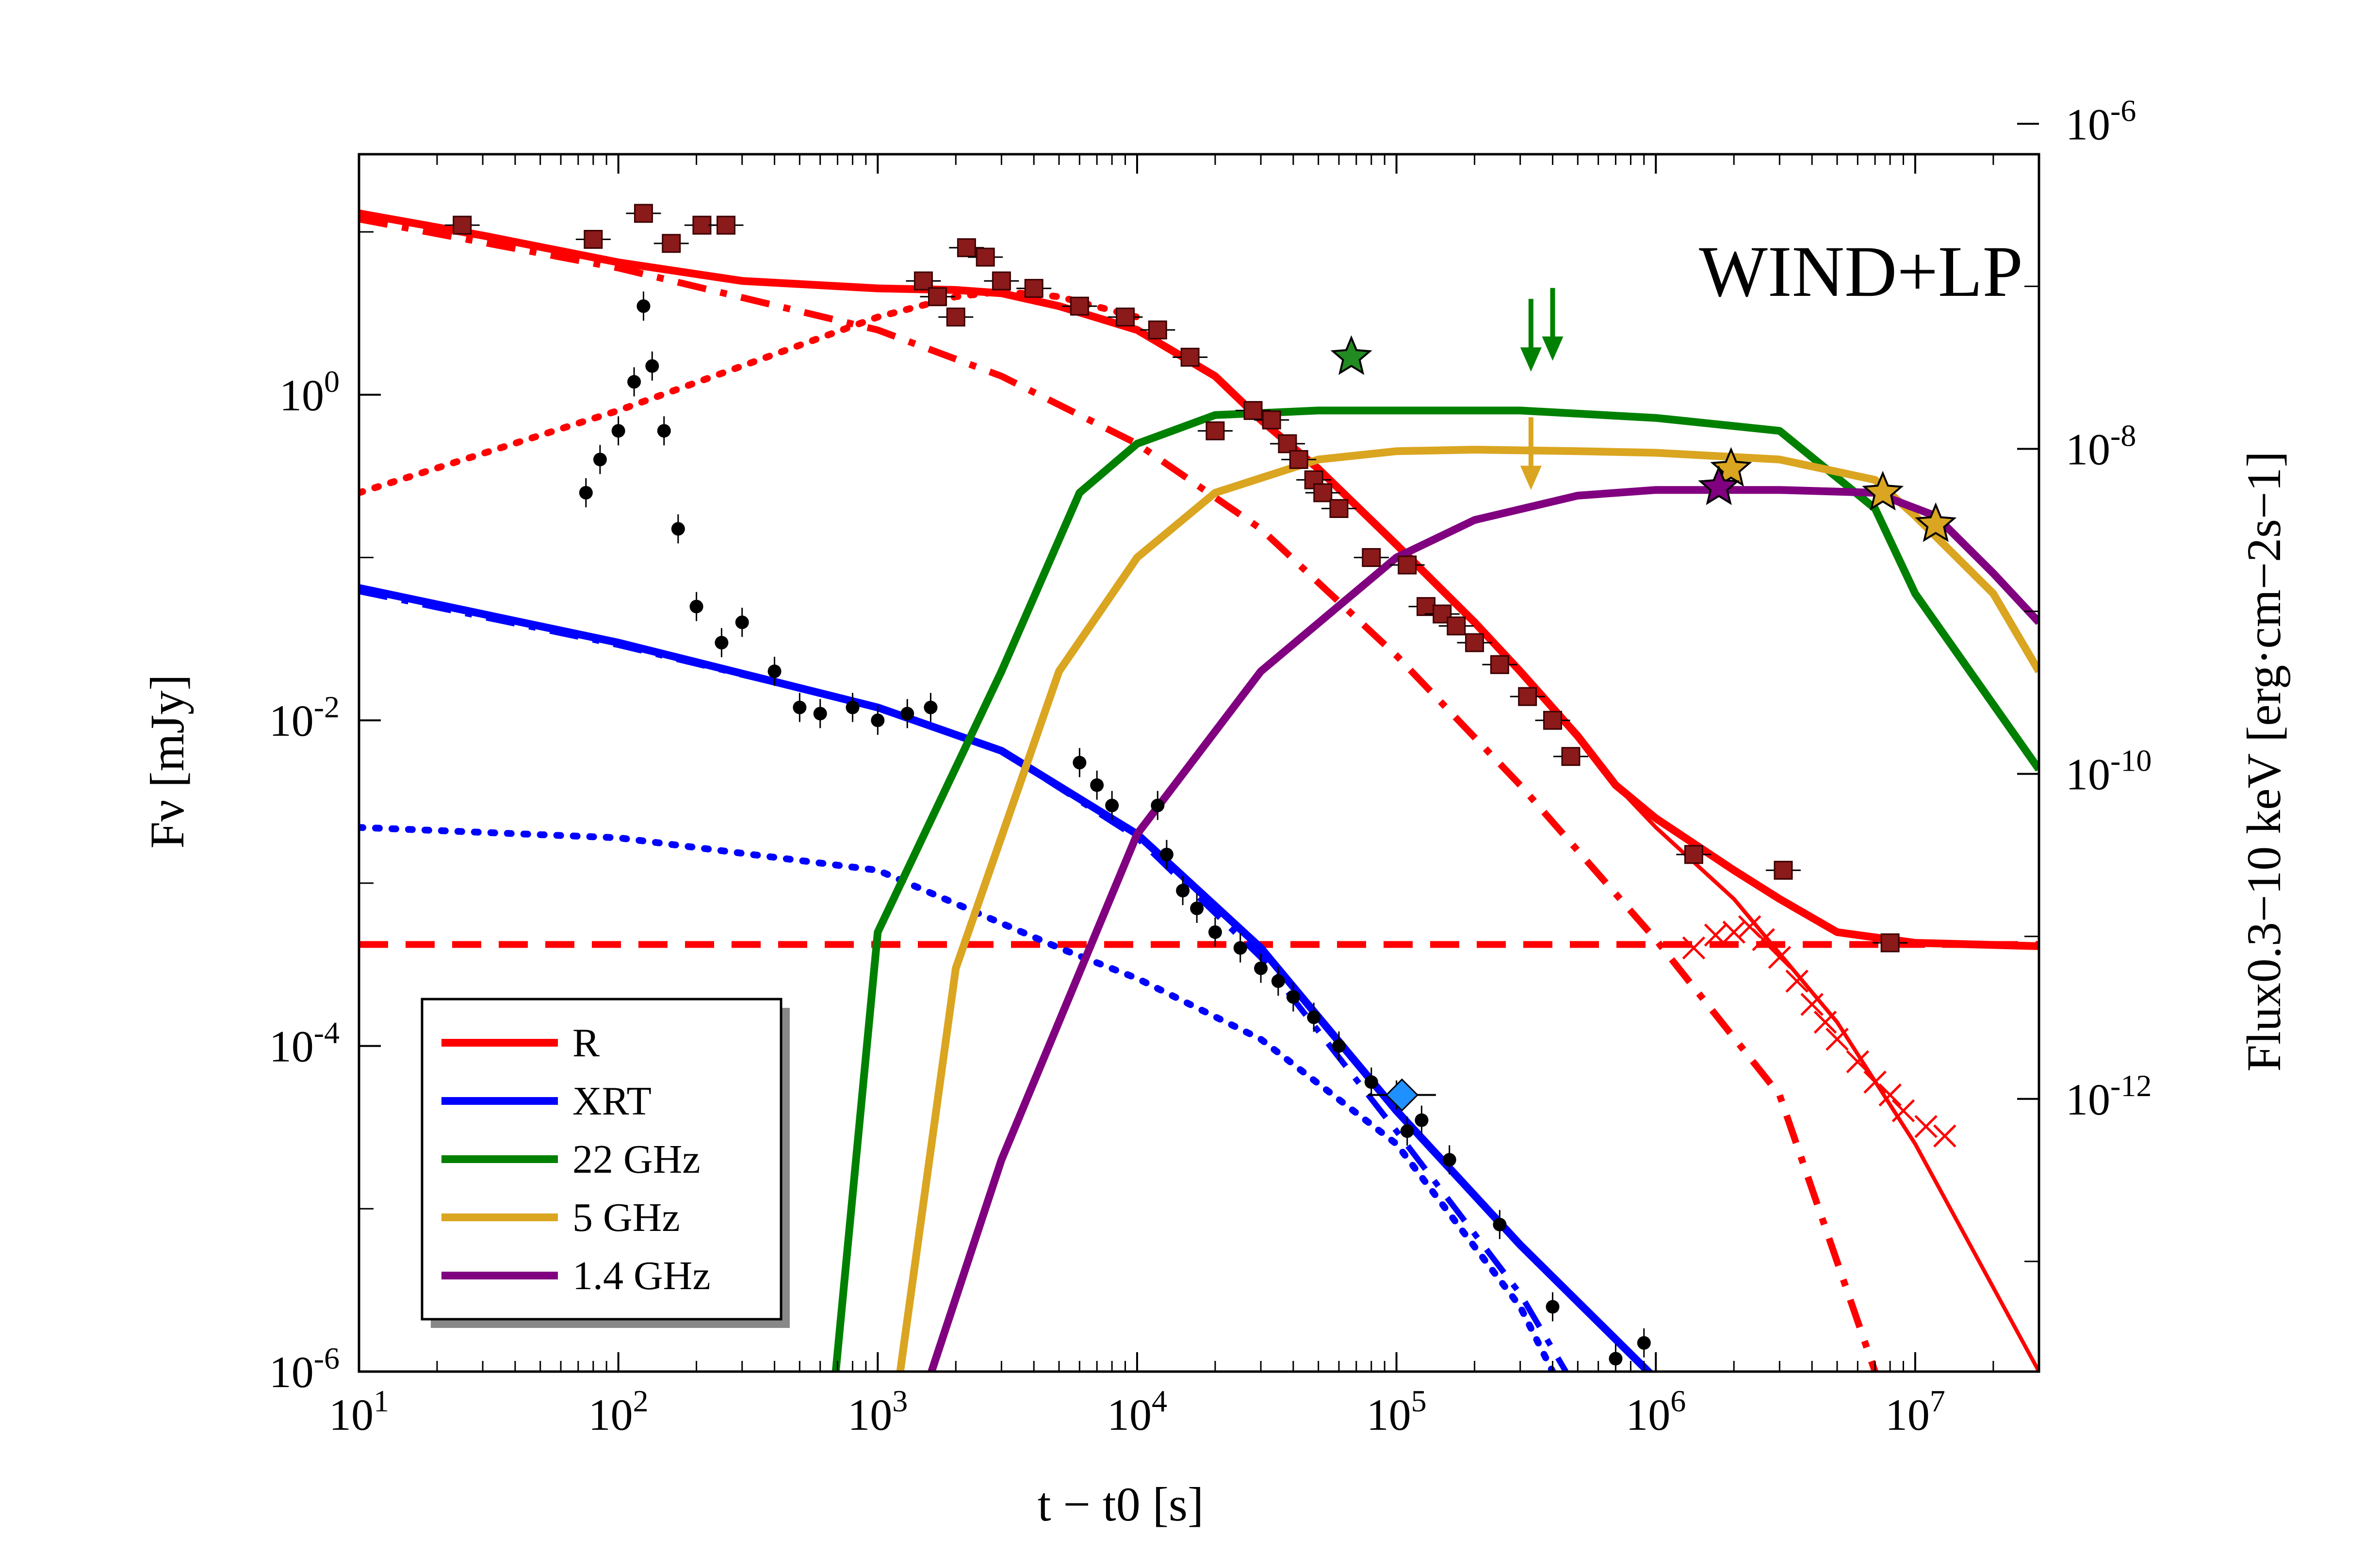 The height and width of the screenshot is (1552, 2380). I want to click on x-tick-label: 10², so click(618, 1411).